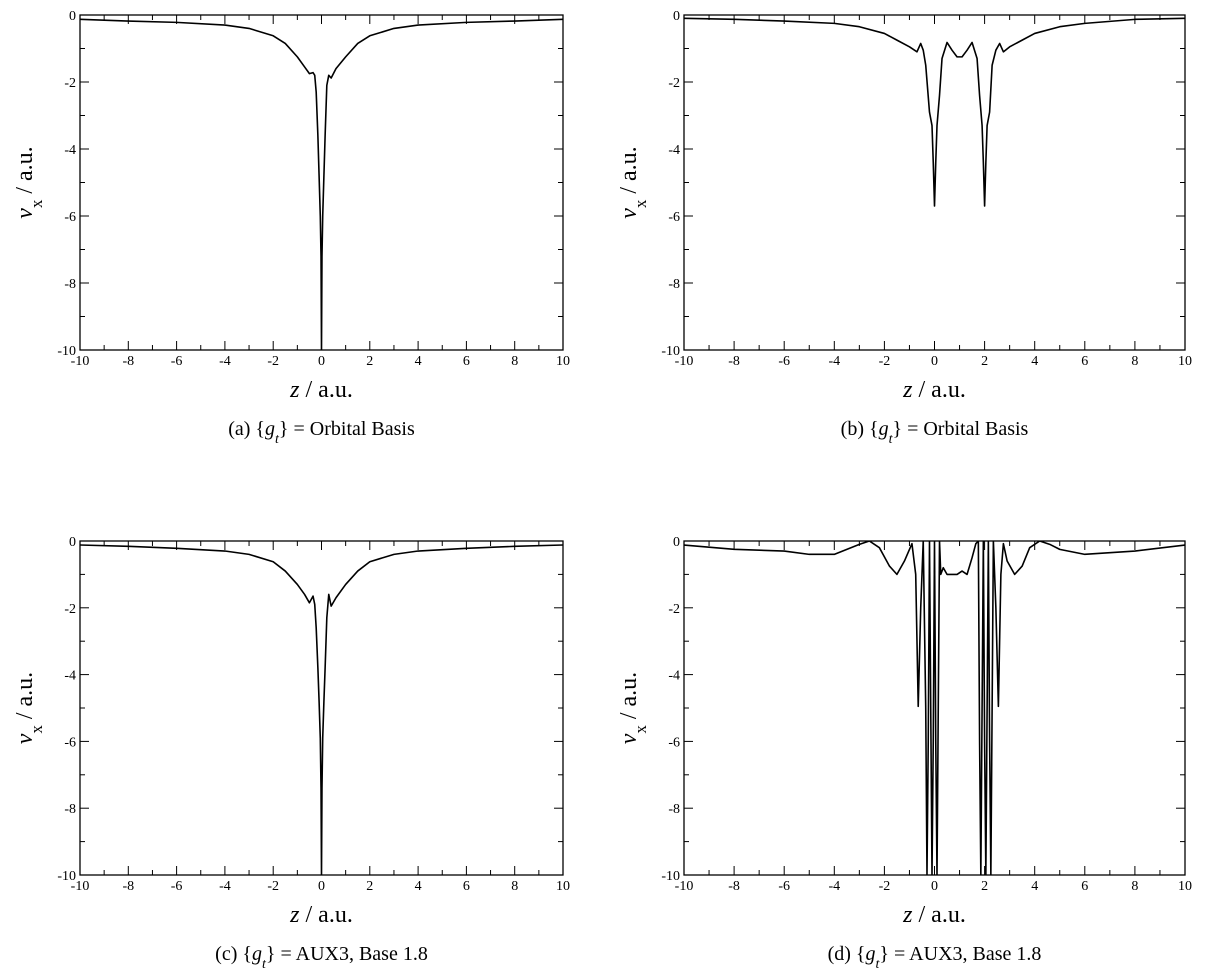  What do you see at coordinates (321, 432) in the screenshot?
I see `caption: (a) {gt} = Orbital Basis` at bounding box center [321, 432].